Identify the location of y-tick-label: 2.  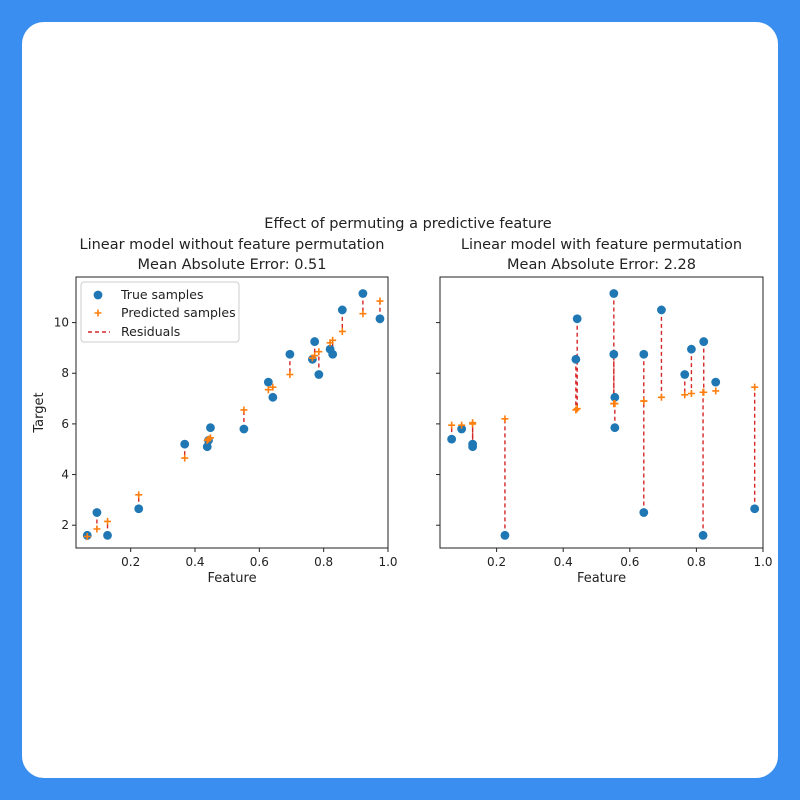
(65, 525).